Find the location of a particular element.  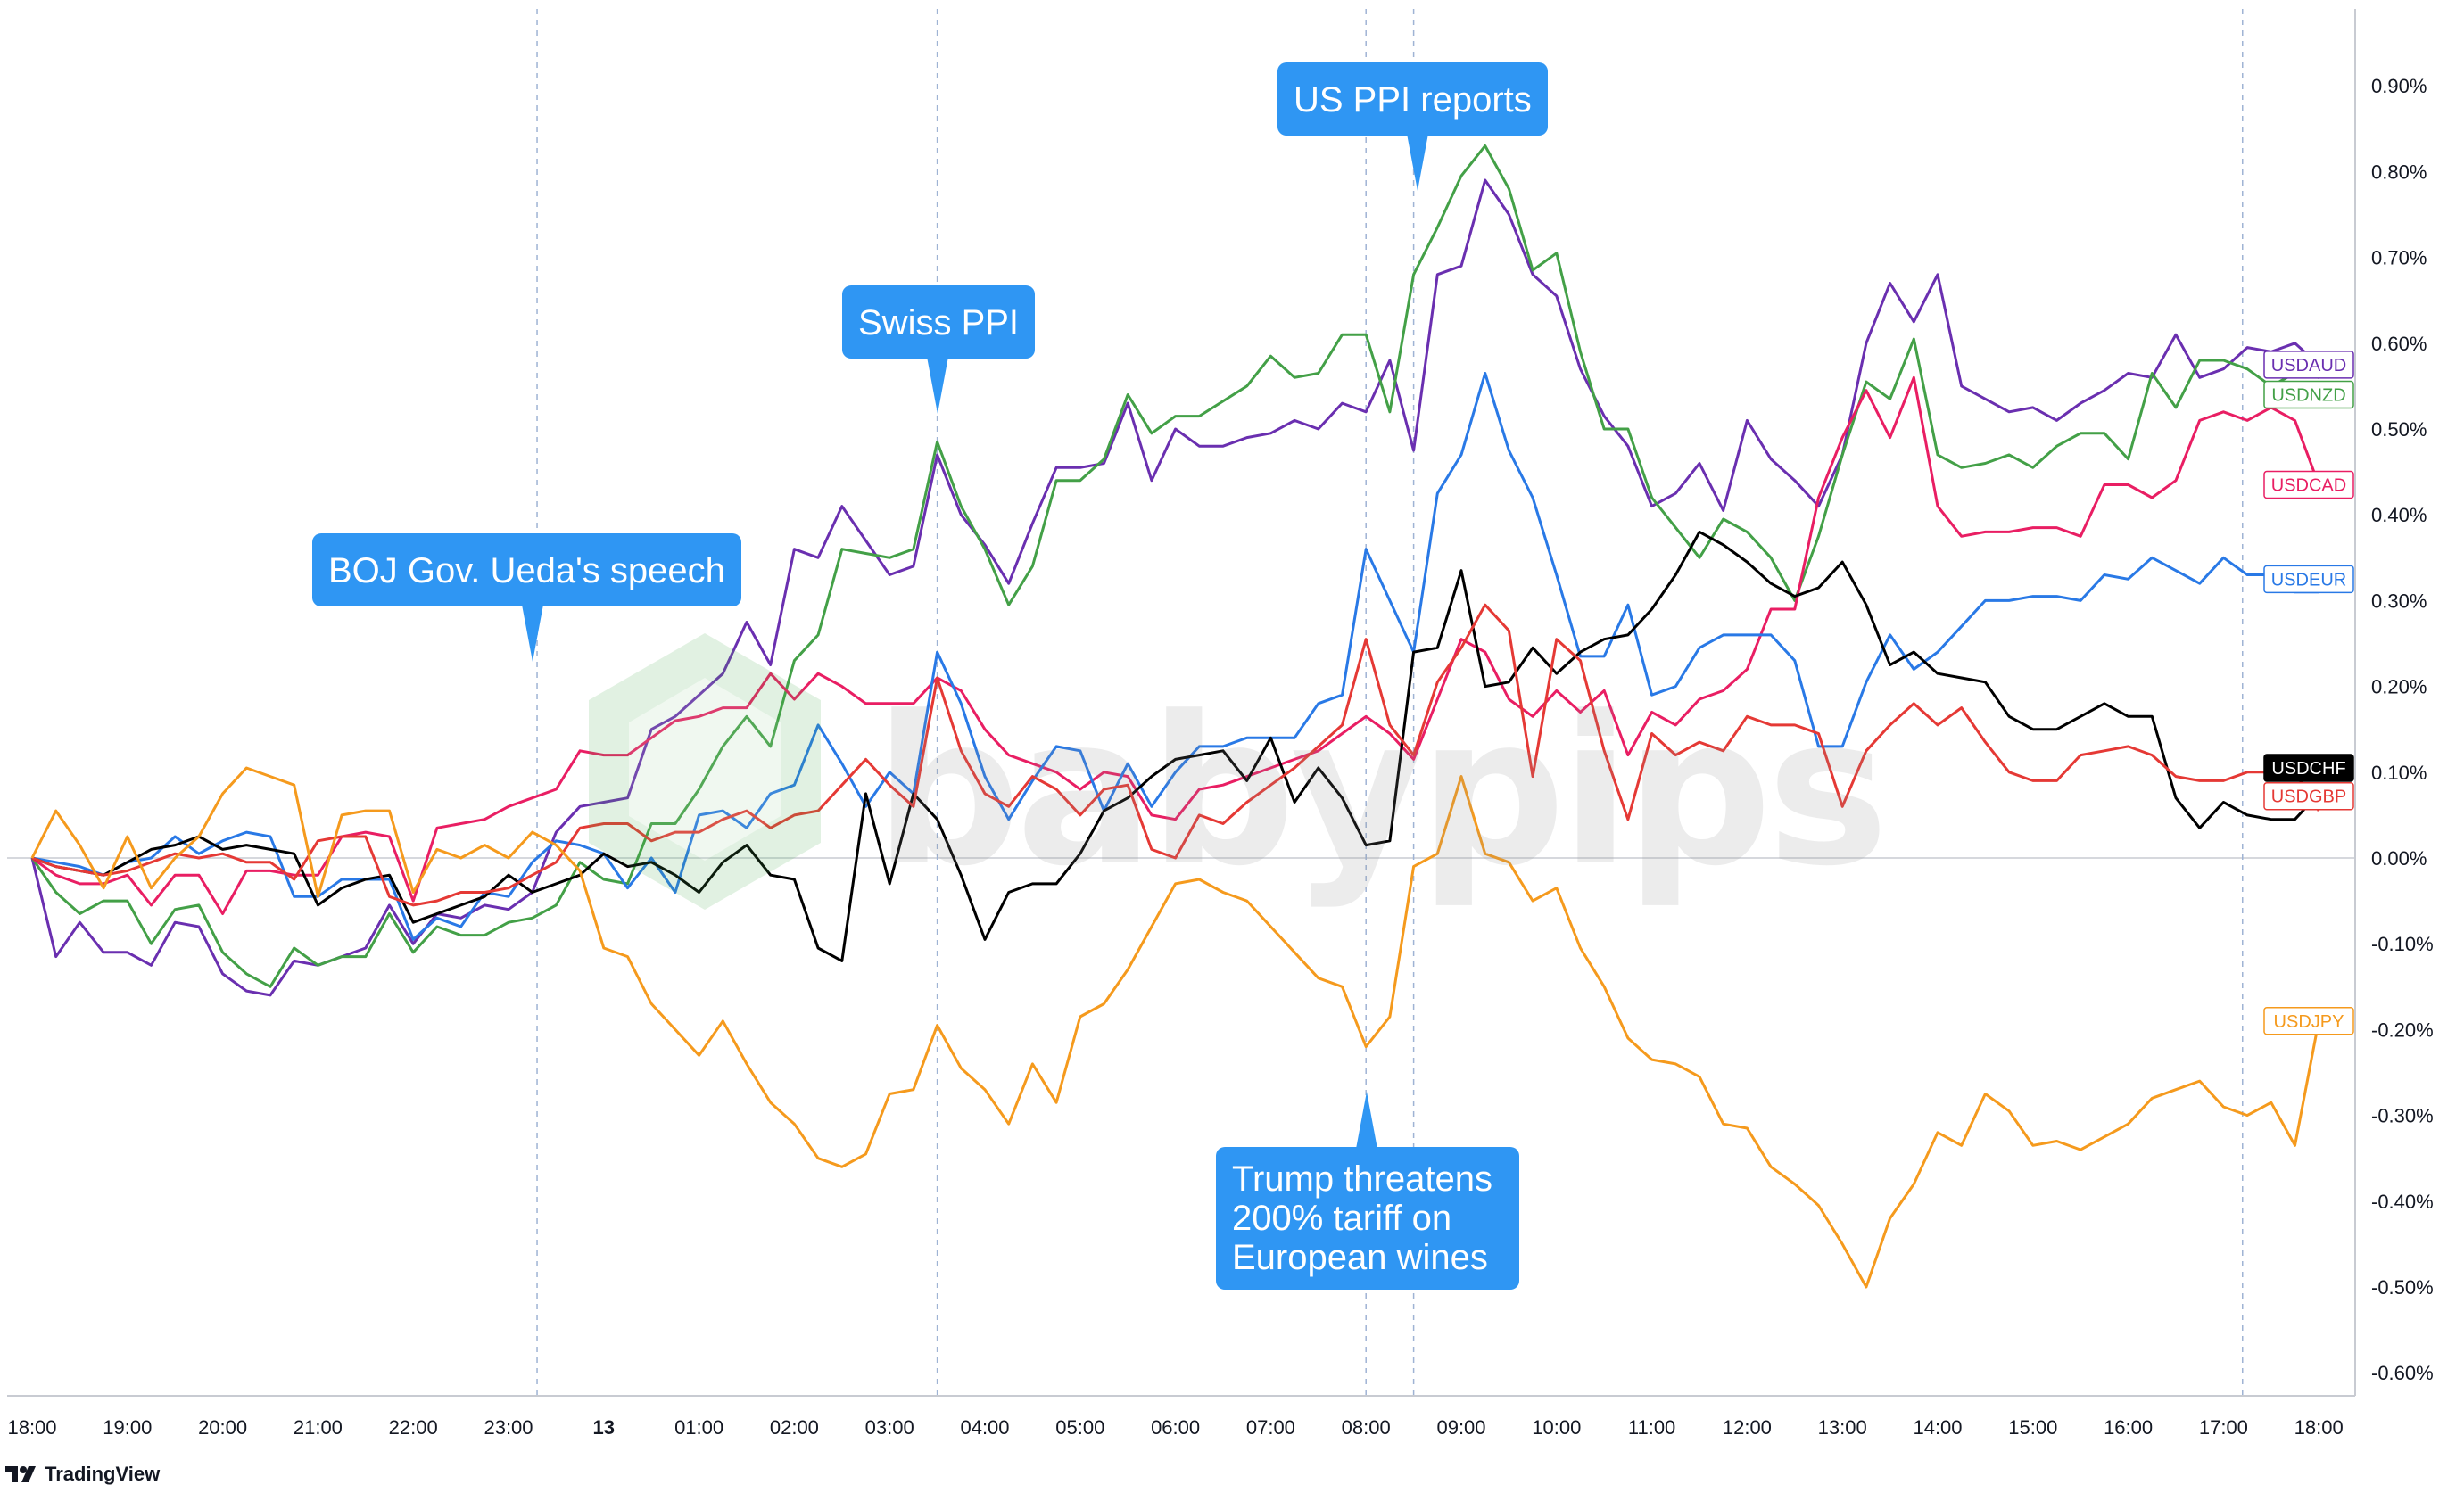

x-tick-label: 20:00 is located at coordinates (223, 1427).